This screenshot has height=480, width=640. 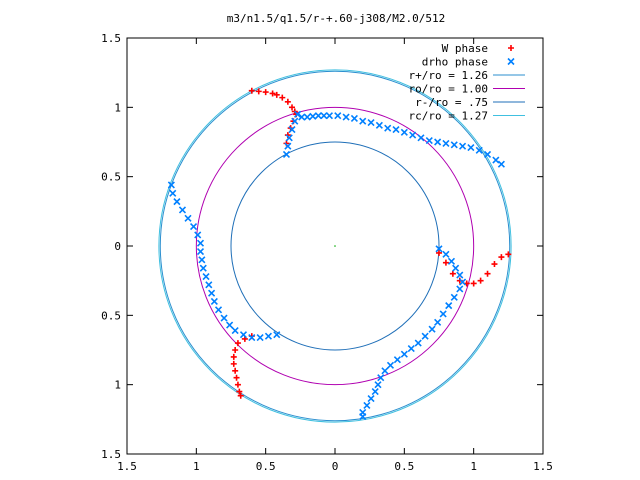 What do you see at coordinates (448, 116) in the screenshot?
I see `legend-label-5: rc/ro = 1.27` at bounding box center [448, 116].